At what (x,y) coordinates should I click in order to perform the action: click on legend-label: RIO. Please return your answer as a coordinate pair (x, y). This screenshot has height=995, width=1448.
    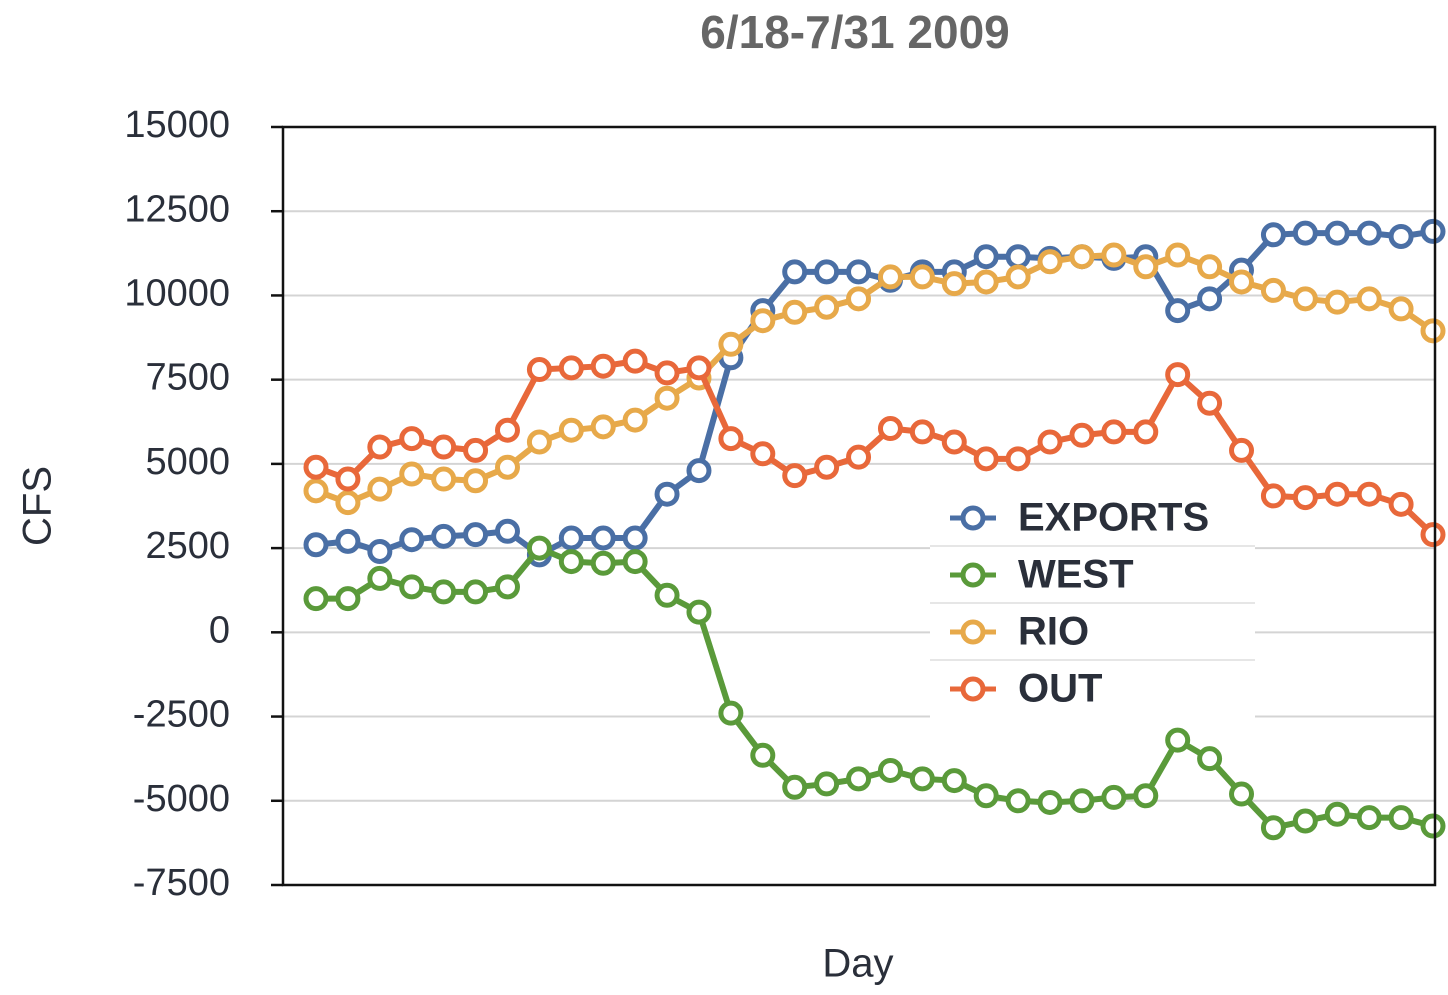
    Looking at the image, I should click on (1053, 632).